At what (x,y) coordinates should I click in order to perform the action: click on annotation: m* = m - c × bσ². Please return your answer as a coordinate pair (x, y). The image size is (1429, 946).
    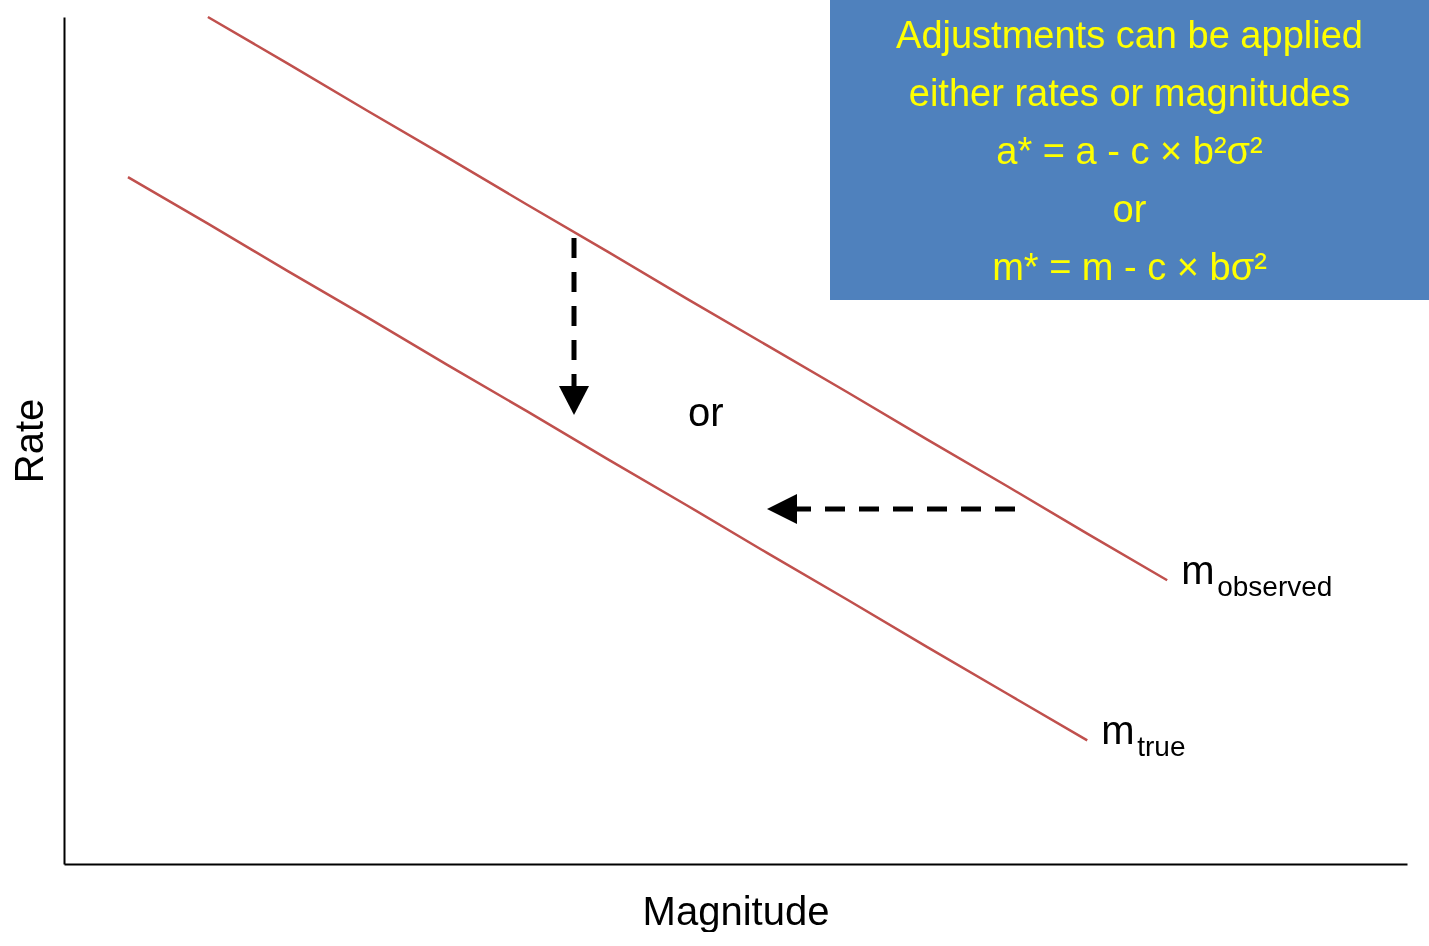
    Looking at the image, I should click on (1129, 267).